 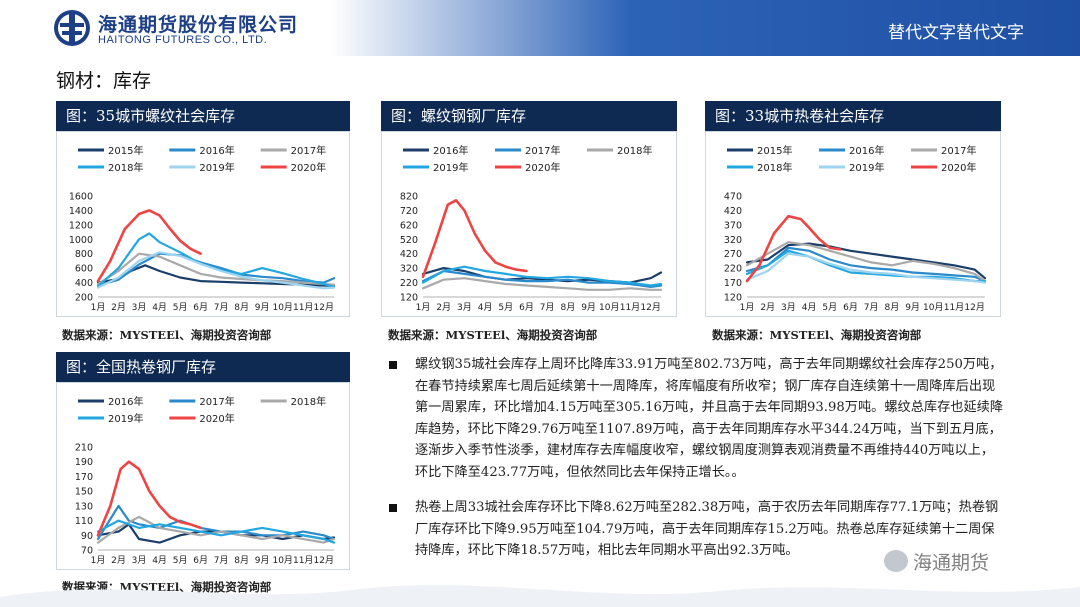 What do you see at coordinates (203, 116) in the screenshot?
I see `chart-title-35city-rebar: 图：35城市螺纹社会库存` at bounding box center [203, 116].